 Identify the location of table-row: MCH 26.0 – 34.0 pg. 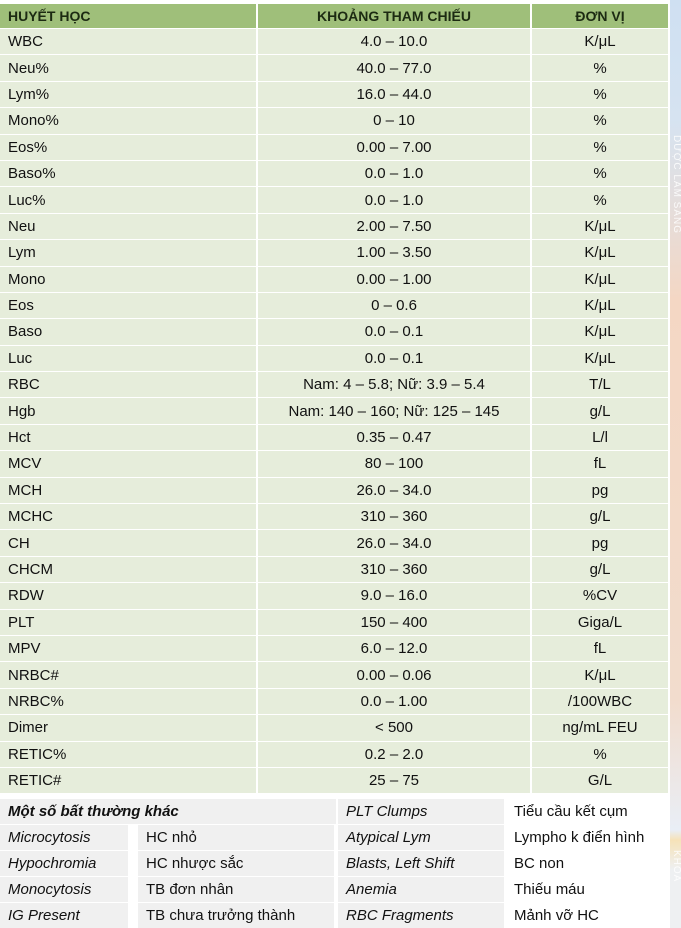
(335, 491).